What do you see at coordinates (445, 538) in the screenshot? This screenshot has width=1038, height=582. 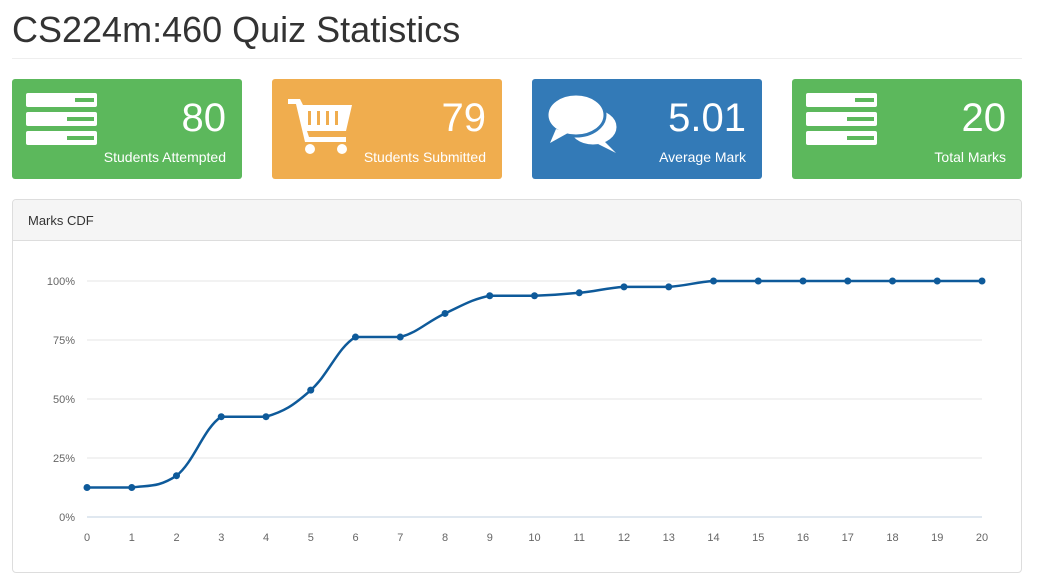 I see `x-tick-label: 8` at bounding box center [445, 538].